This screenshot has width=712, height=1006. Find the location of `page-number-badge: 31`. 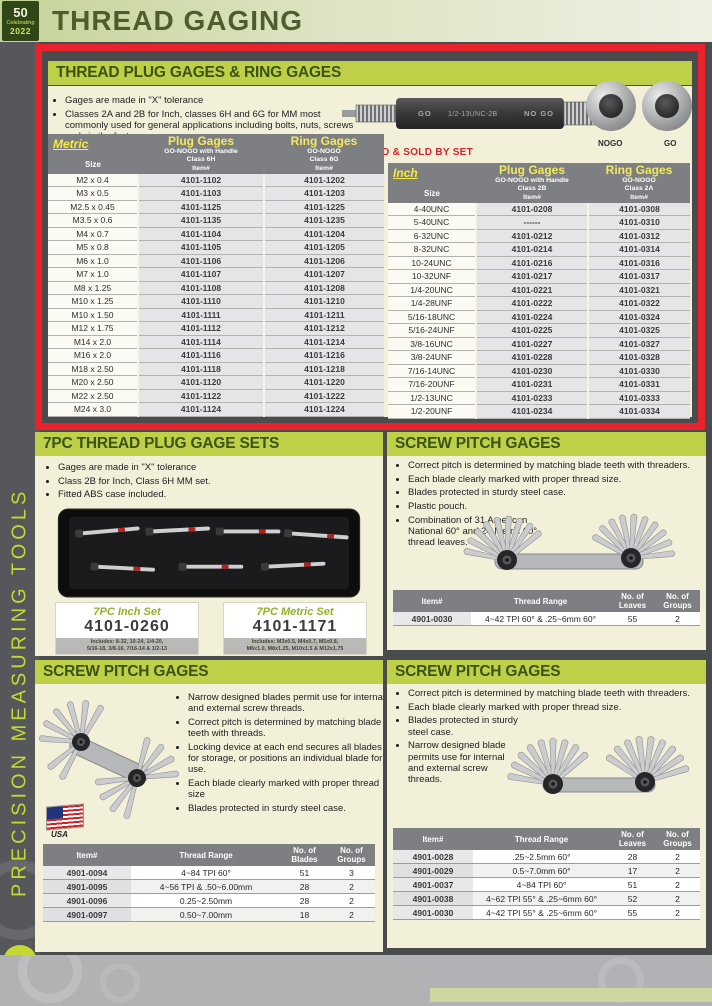

page-number-badge: 31 is located at coordinates (20, 950).